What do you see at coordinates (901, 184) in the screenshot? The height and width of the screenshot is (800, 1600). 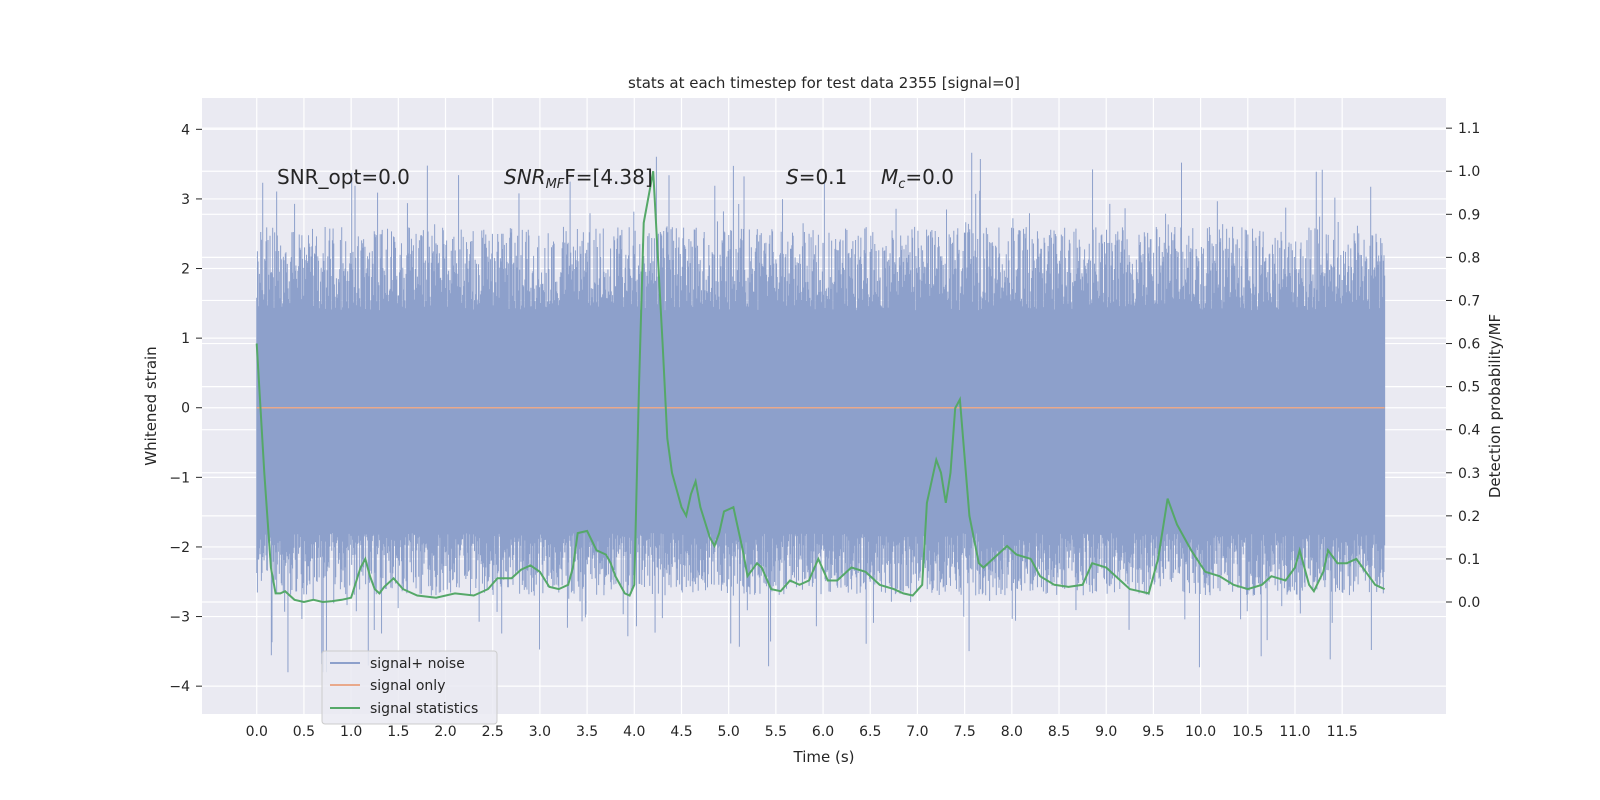 I see `annotation-mc-sub: c` at bounding box center [901, 184].